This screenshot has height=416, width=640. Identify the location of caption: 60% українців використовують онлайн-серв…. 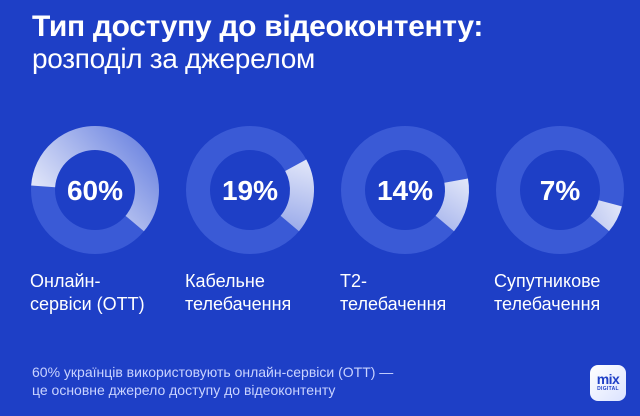
(212, 381).